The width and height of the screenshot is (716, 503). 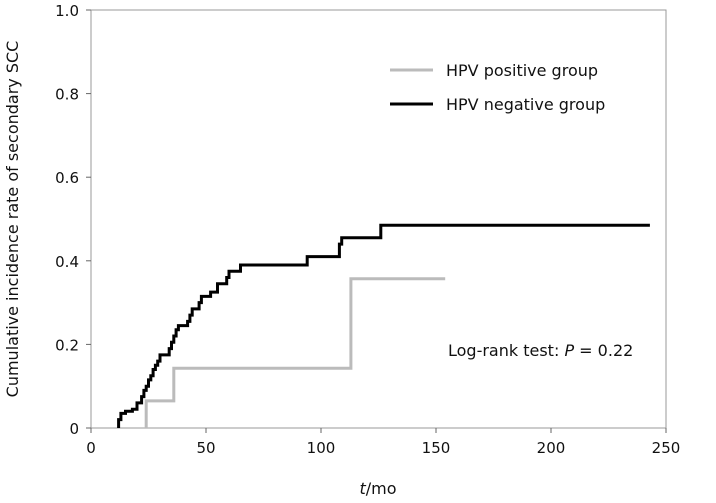 What do you see at coordinates (67, 262) in the screenshot?
I see `y-tick-label: 0.4` at bounding box center [67, 262].